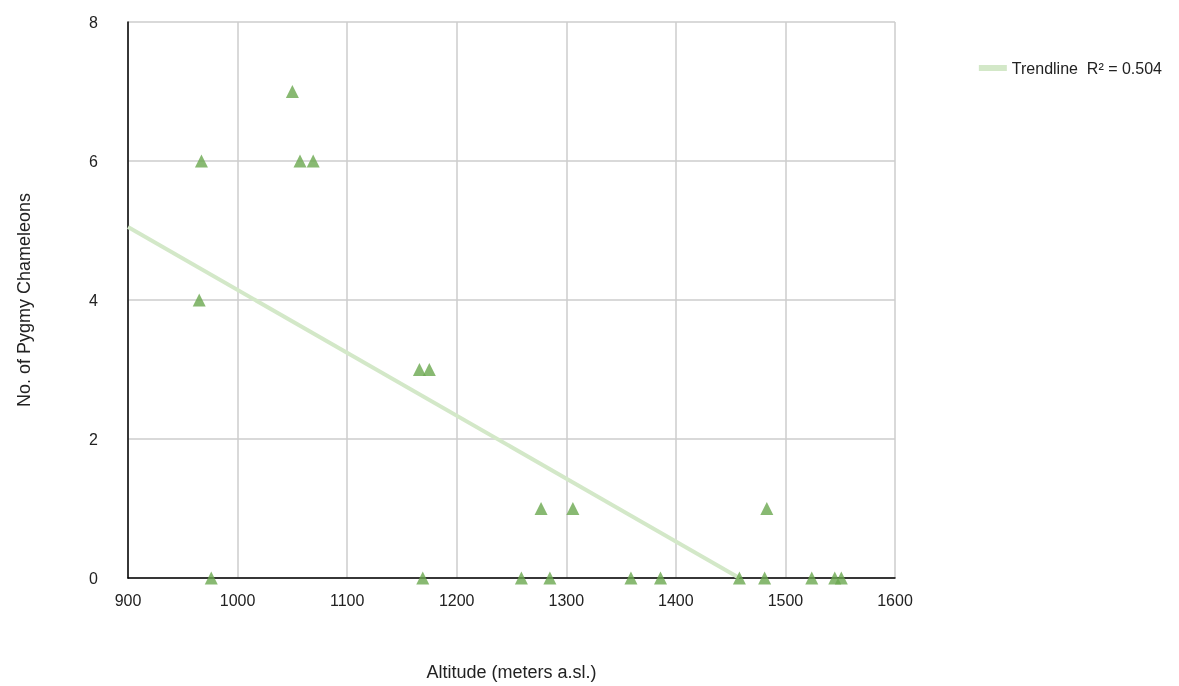  What do you see at coordinates (511, 672) in the screenshot?
I see `x-axis-title: Altitude (meters a.sl.)` at bounding box center [511, 672].